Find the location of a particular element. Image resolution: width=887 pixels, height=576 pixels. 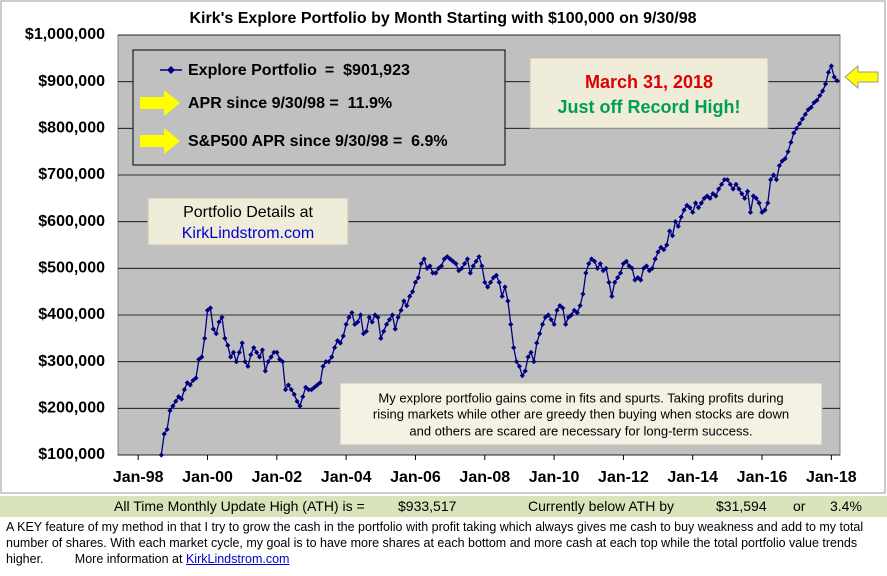

x-tick-label: Jan-04 is located at coordinates (346, 477).